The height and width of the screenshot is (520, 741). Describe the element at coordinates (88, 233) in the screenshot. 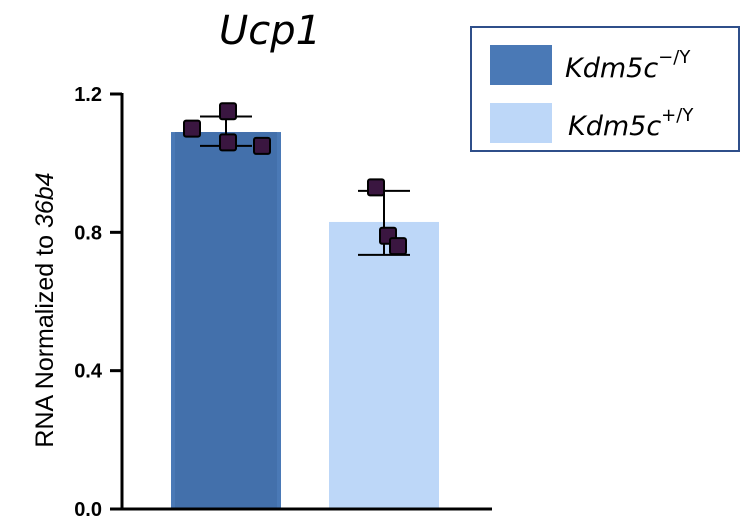

I see `y-tick-label: 0.8` at that location.